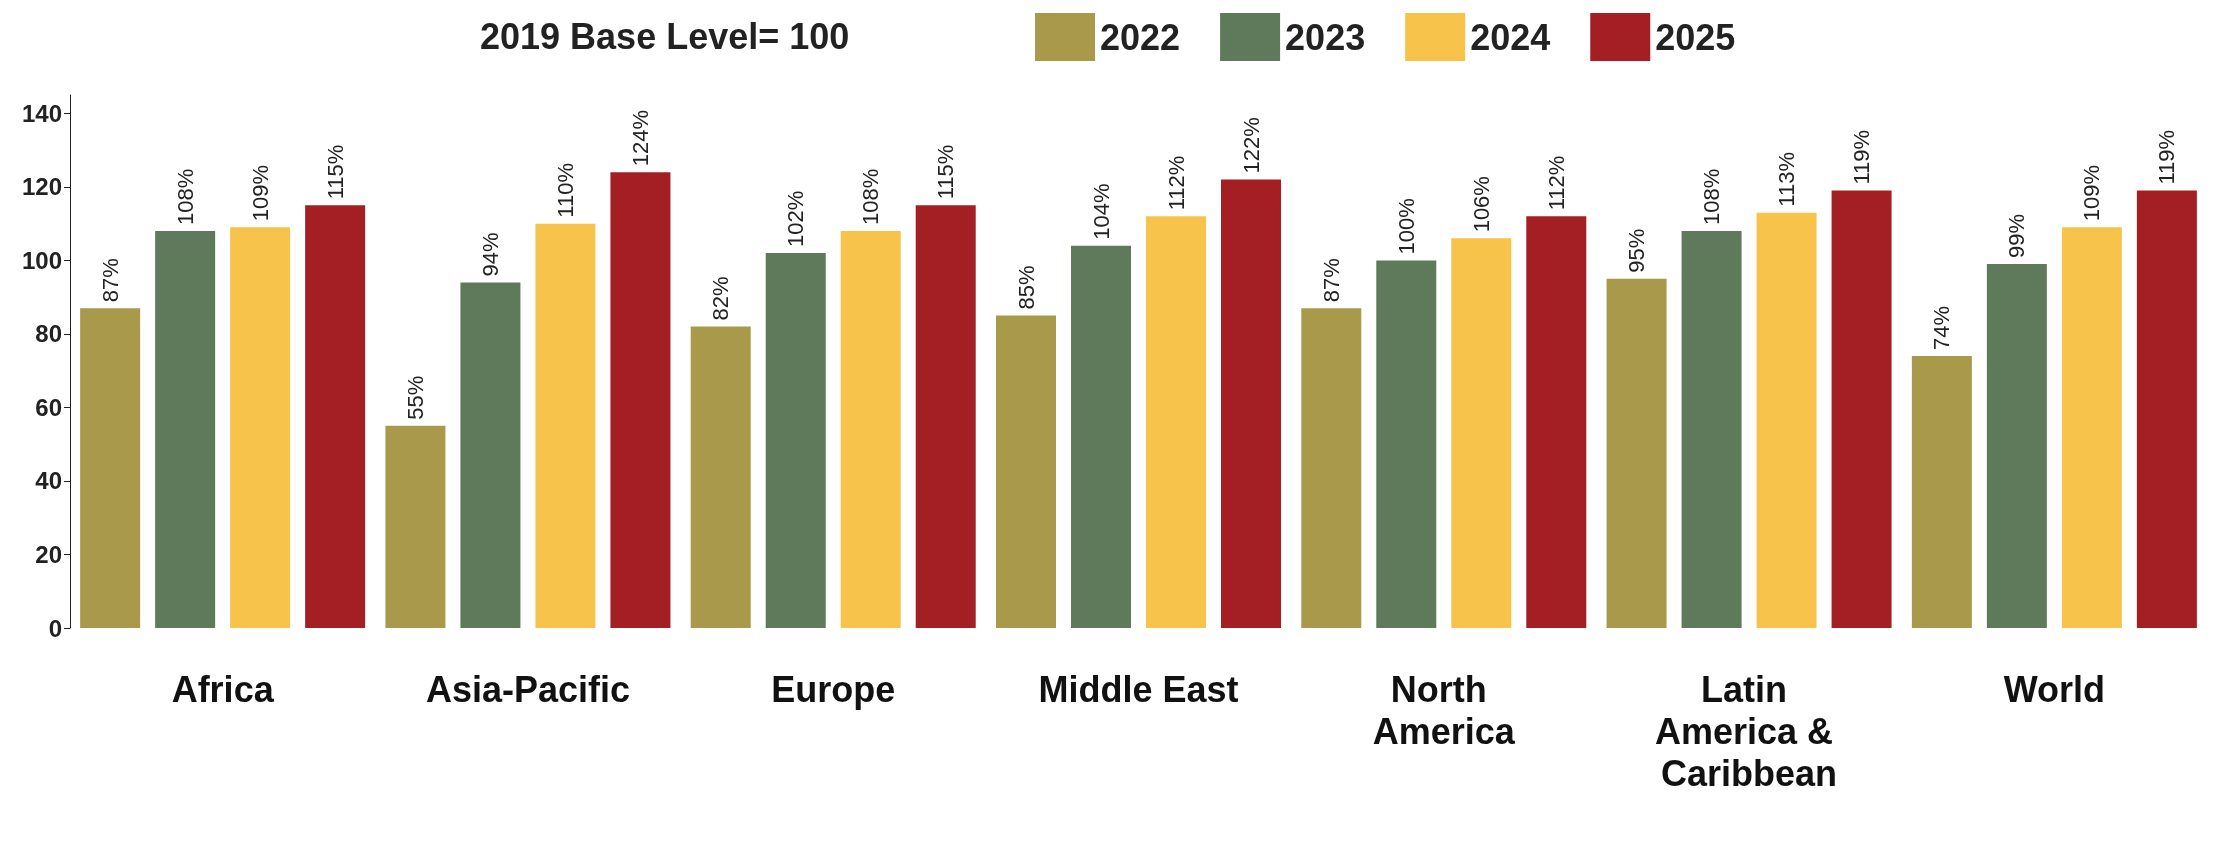 The height and width of the screenshot is (843, 2227). I want to click on y-tick-label: 40, so click(48, 481).